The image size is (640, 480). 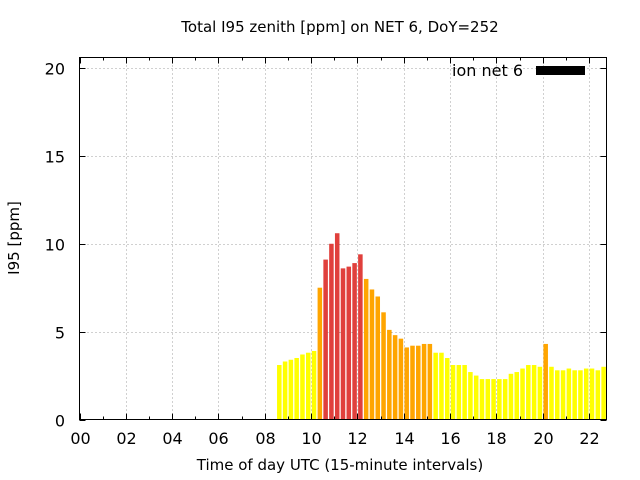 I want to click on x-tick-label: 00, so click(x=80, y=438).